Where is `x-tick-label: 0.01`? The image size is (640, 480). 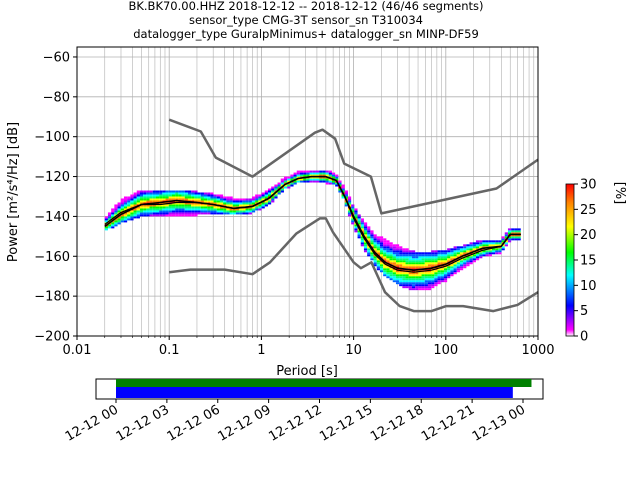 x-tick-label: 0.01 is located at coordinates (77, 350).